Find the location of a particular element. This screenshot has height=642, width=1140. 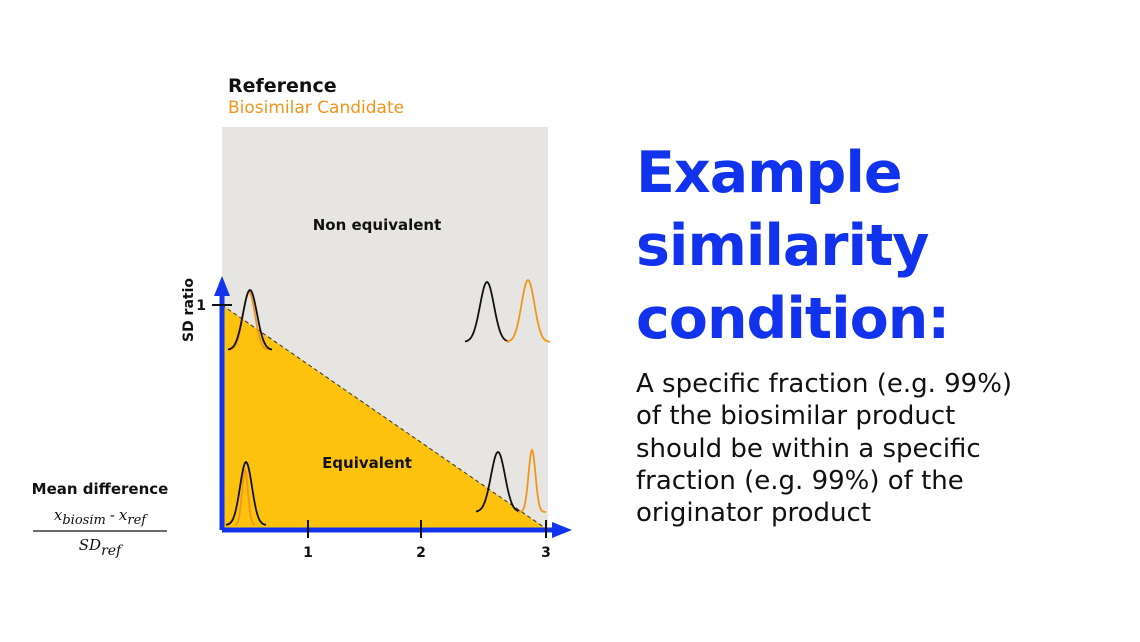

region-label: Non equivalent is located at coordinates (377, 225).